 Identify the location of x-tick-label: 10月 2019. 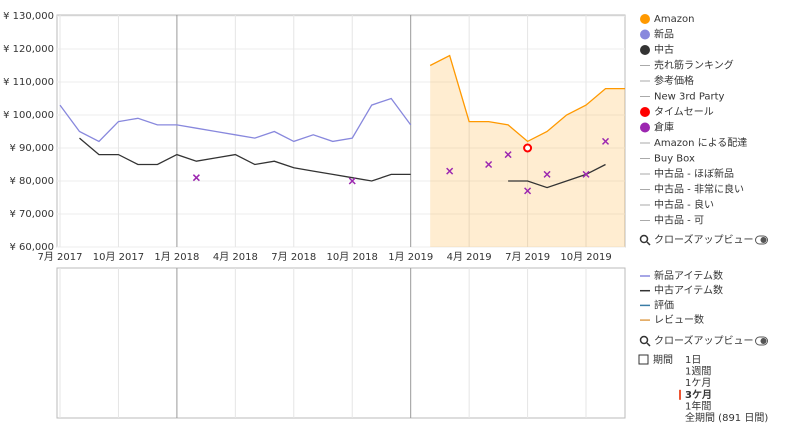
(585, 257).